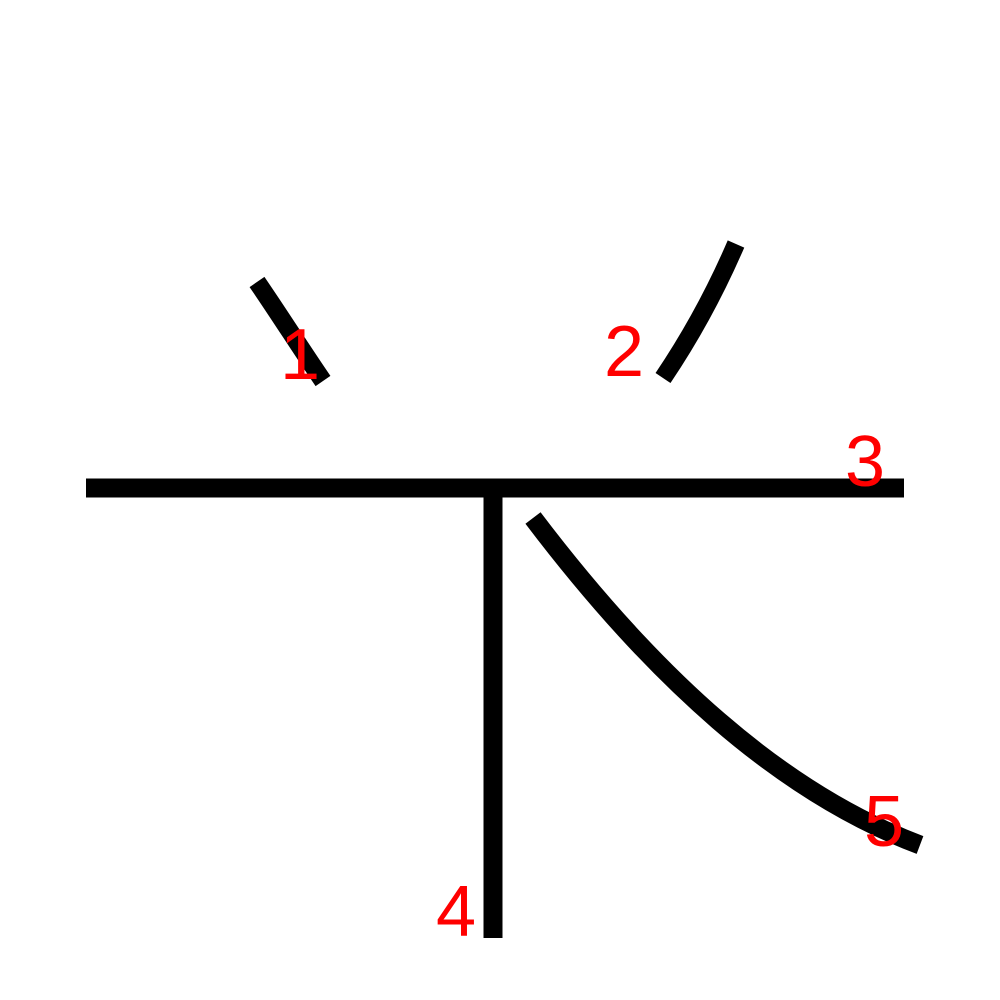  Describe the element at coordinates (624, 352) in the screenshot. I see `stroke-number-2: 2` at that location.